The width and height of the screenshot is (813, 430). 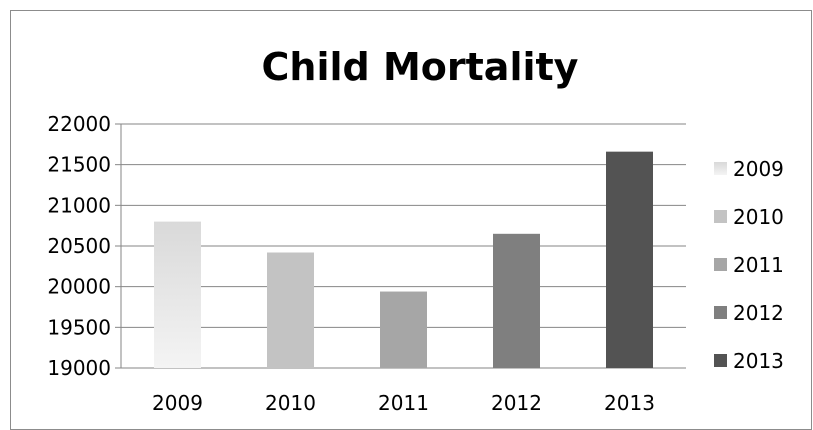 I want to click on y-tick-label: 22000, so click(x=79, y=124).